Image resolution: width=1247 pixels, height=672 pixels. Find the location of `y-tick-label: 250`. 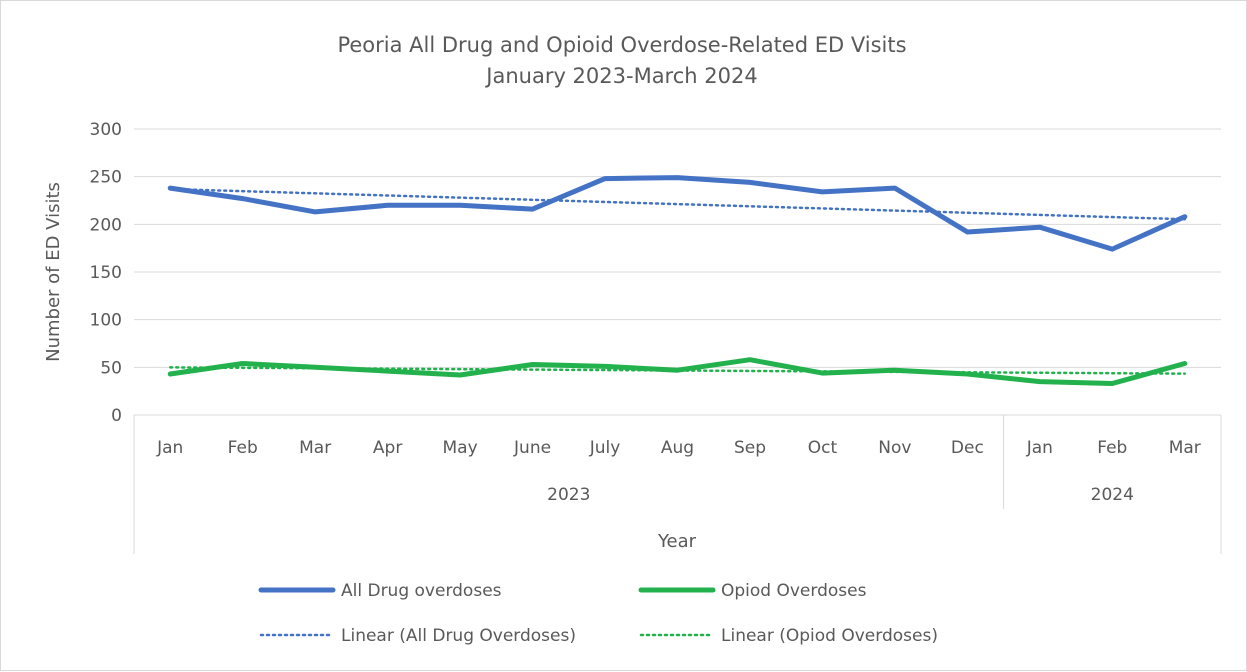

y-tick-label: 250 is located at coordinates (106, 178).